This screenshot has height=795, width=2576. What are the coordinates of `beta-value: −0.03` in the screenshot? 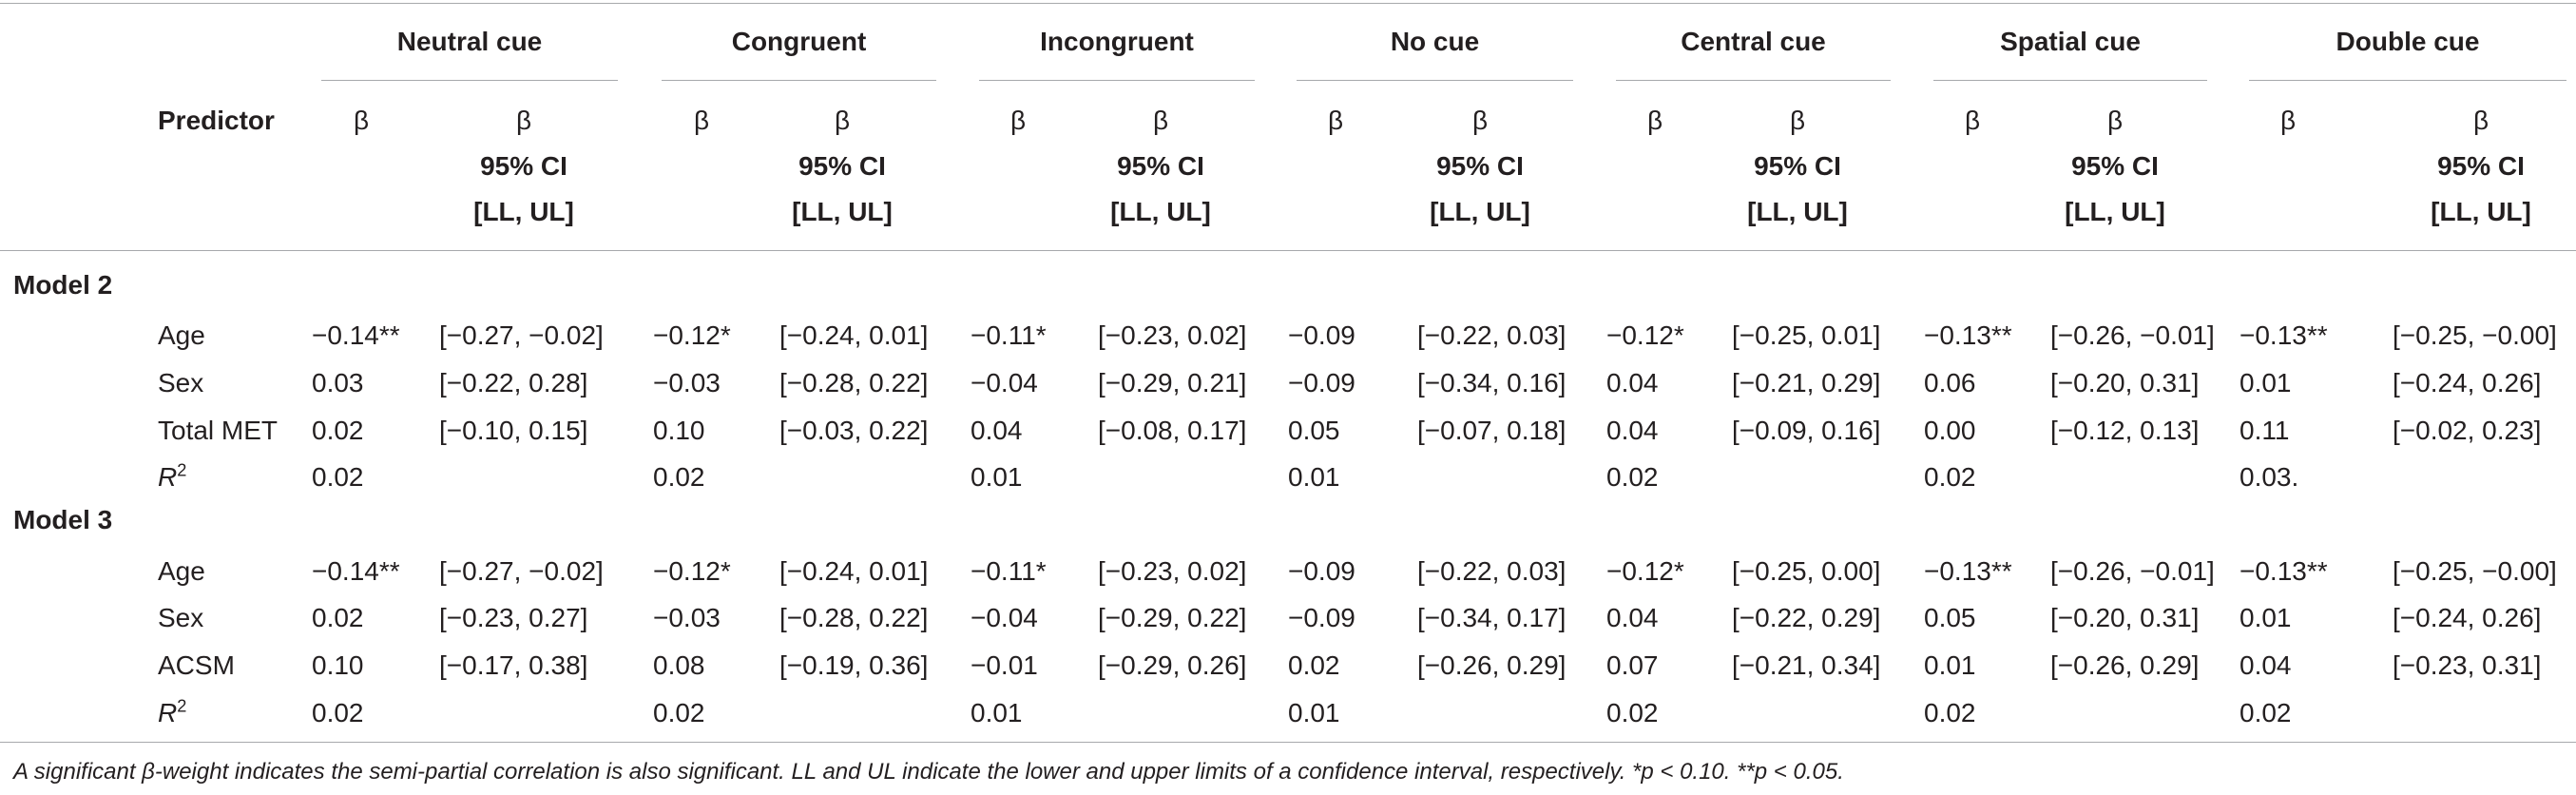 It's located at (687, 383).